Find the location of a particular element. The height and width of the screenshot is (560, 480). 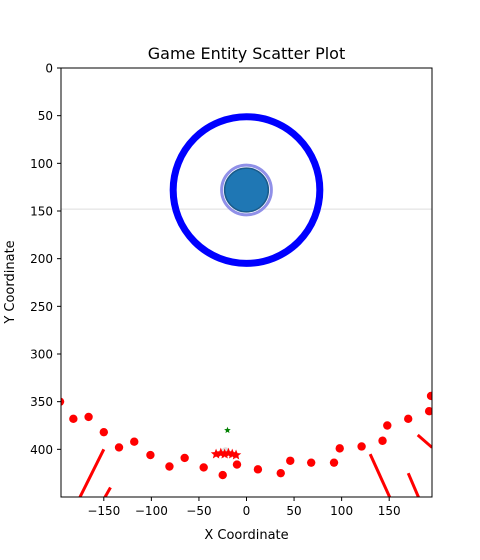

y-axis-label: Y Coordinate is located at coordinates (10, 282).